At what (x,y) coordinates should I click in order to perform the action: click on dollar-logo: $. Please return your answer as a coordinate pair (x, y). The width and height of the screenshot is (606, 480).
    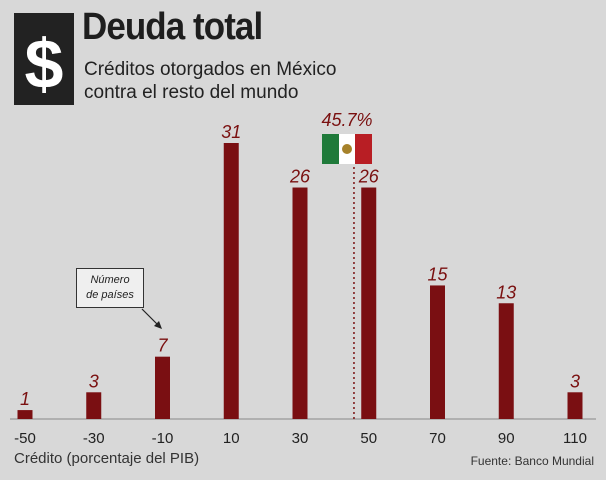
    Looking at the image, I should click on (44, 59).